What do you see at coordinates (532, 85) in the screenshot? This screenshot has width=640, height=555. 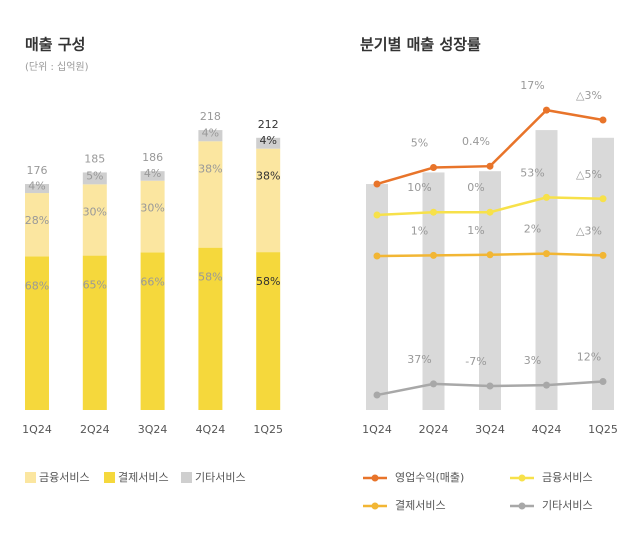 I see `value-label: 17%` at bounding box center [532, 85].